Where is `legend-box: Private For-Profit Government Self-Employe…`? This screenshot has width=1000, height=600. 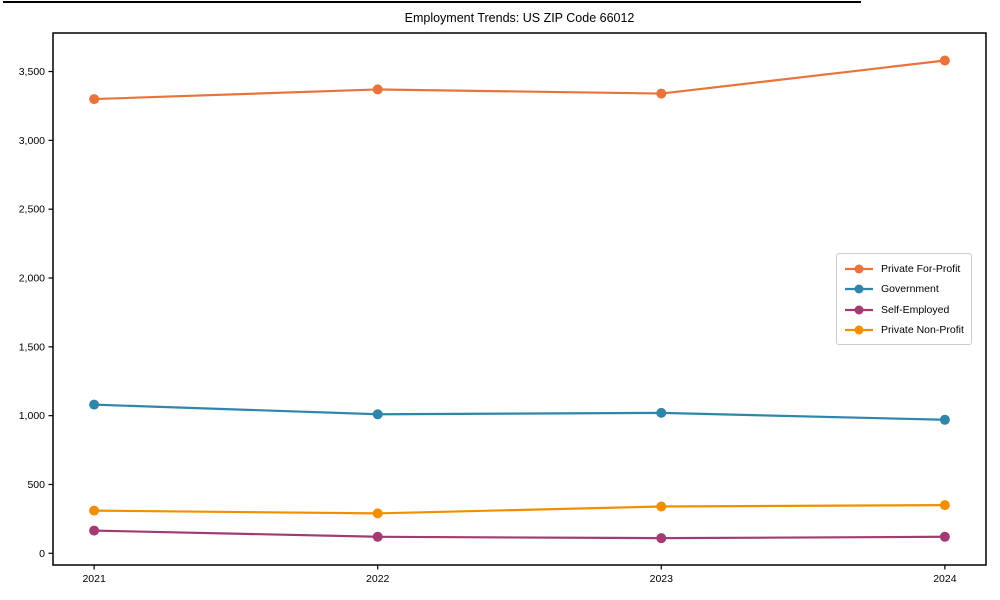 legend-box: Private For-Profit Government Self-Employe… is located at coordinates (904, 299).